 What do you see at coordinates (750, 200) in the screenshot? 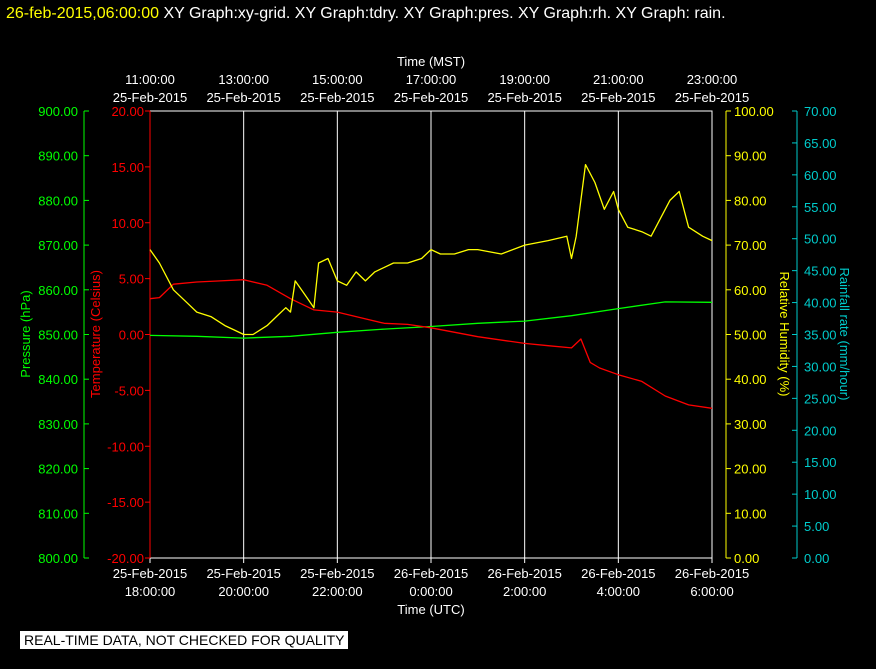
I see `humidity-tick-label: 80.00` at bounding box center [750, 200].